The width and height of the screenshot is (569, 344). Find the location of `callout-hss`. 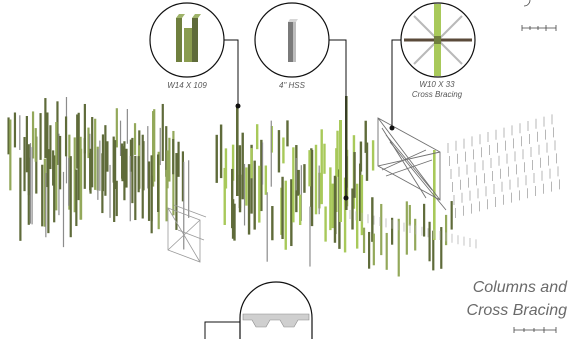

callout-hss is located at coordinates (292, 40).